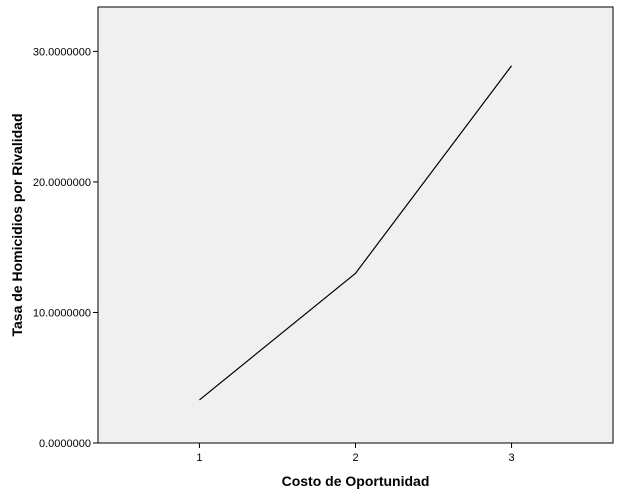 This screenshot has height=498, width=625. What do you see at coordinates (199, 458) in the screenshot?
I see `x-tick-label: 1` at bounding box center [199, 458].